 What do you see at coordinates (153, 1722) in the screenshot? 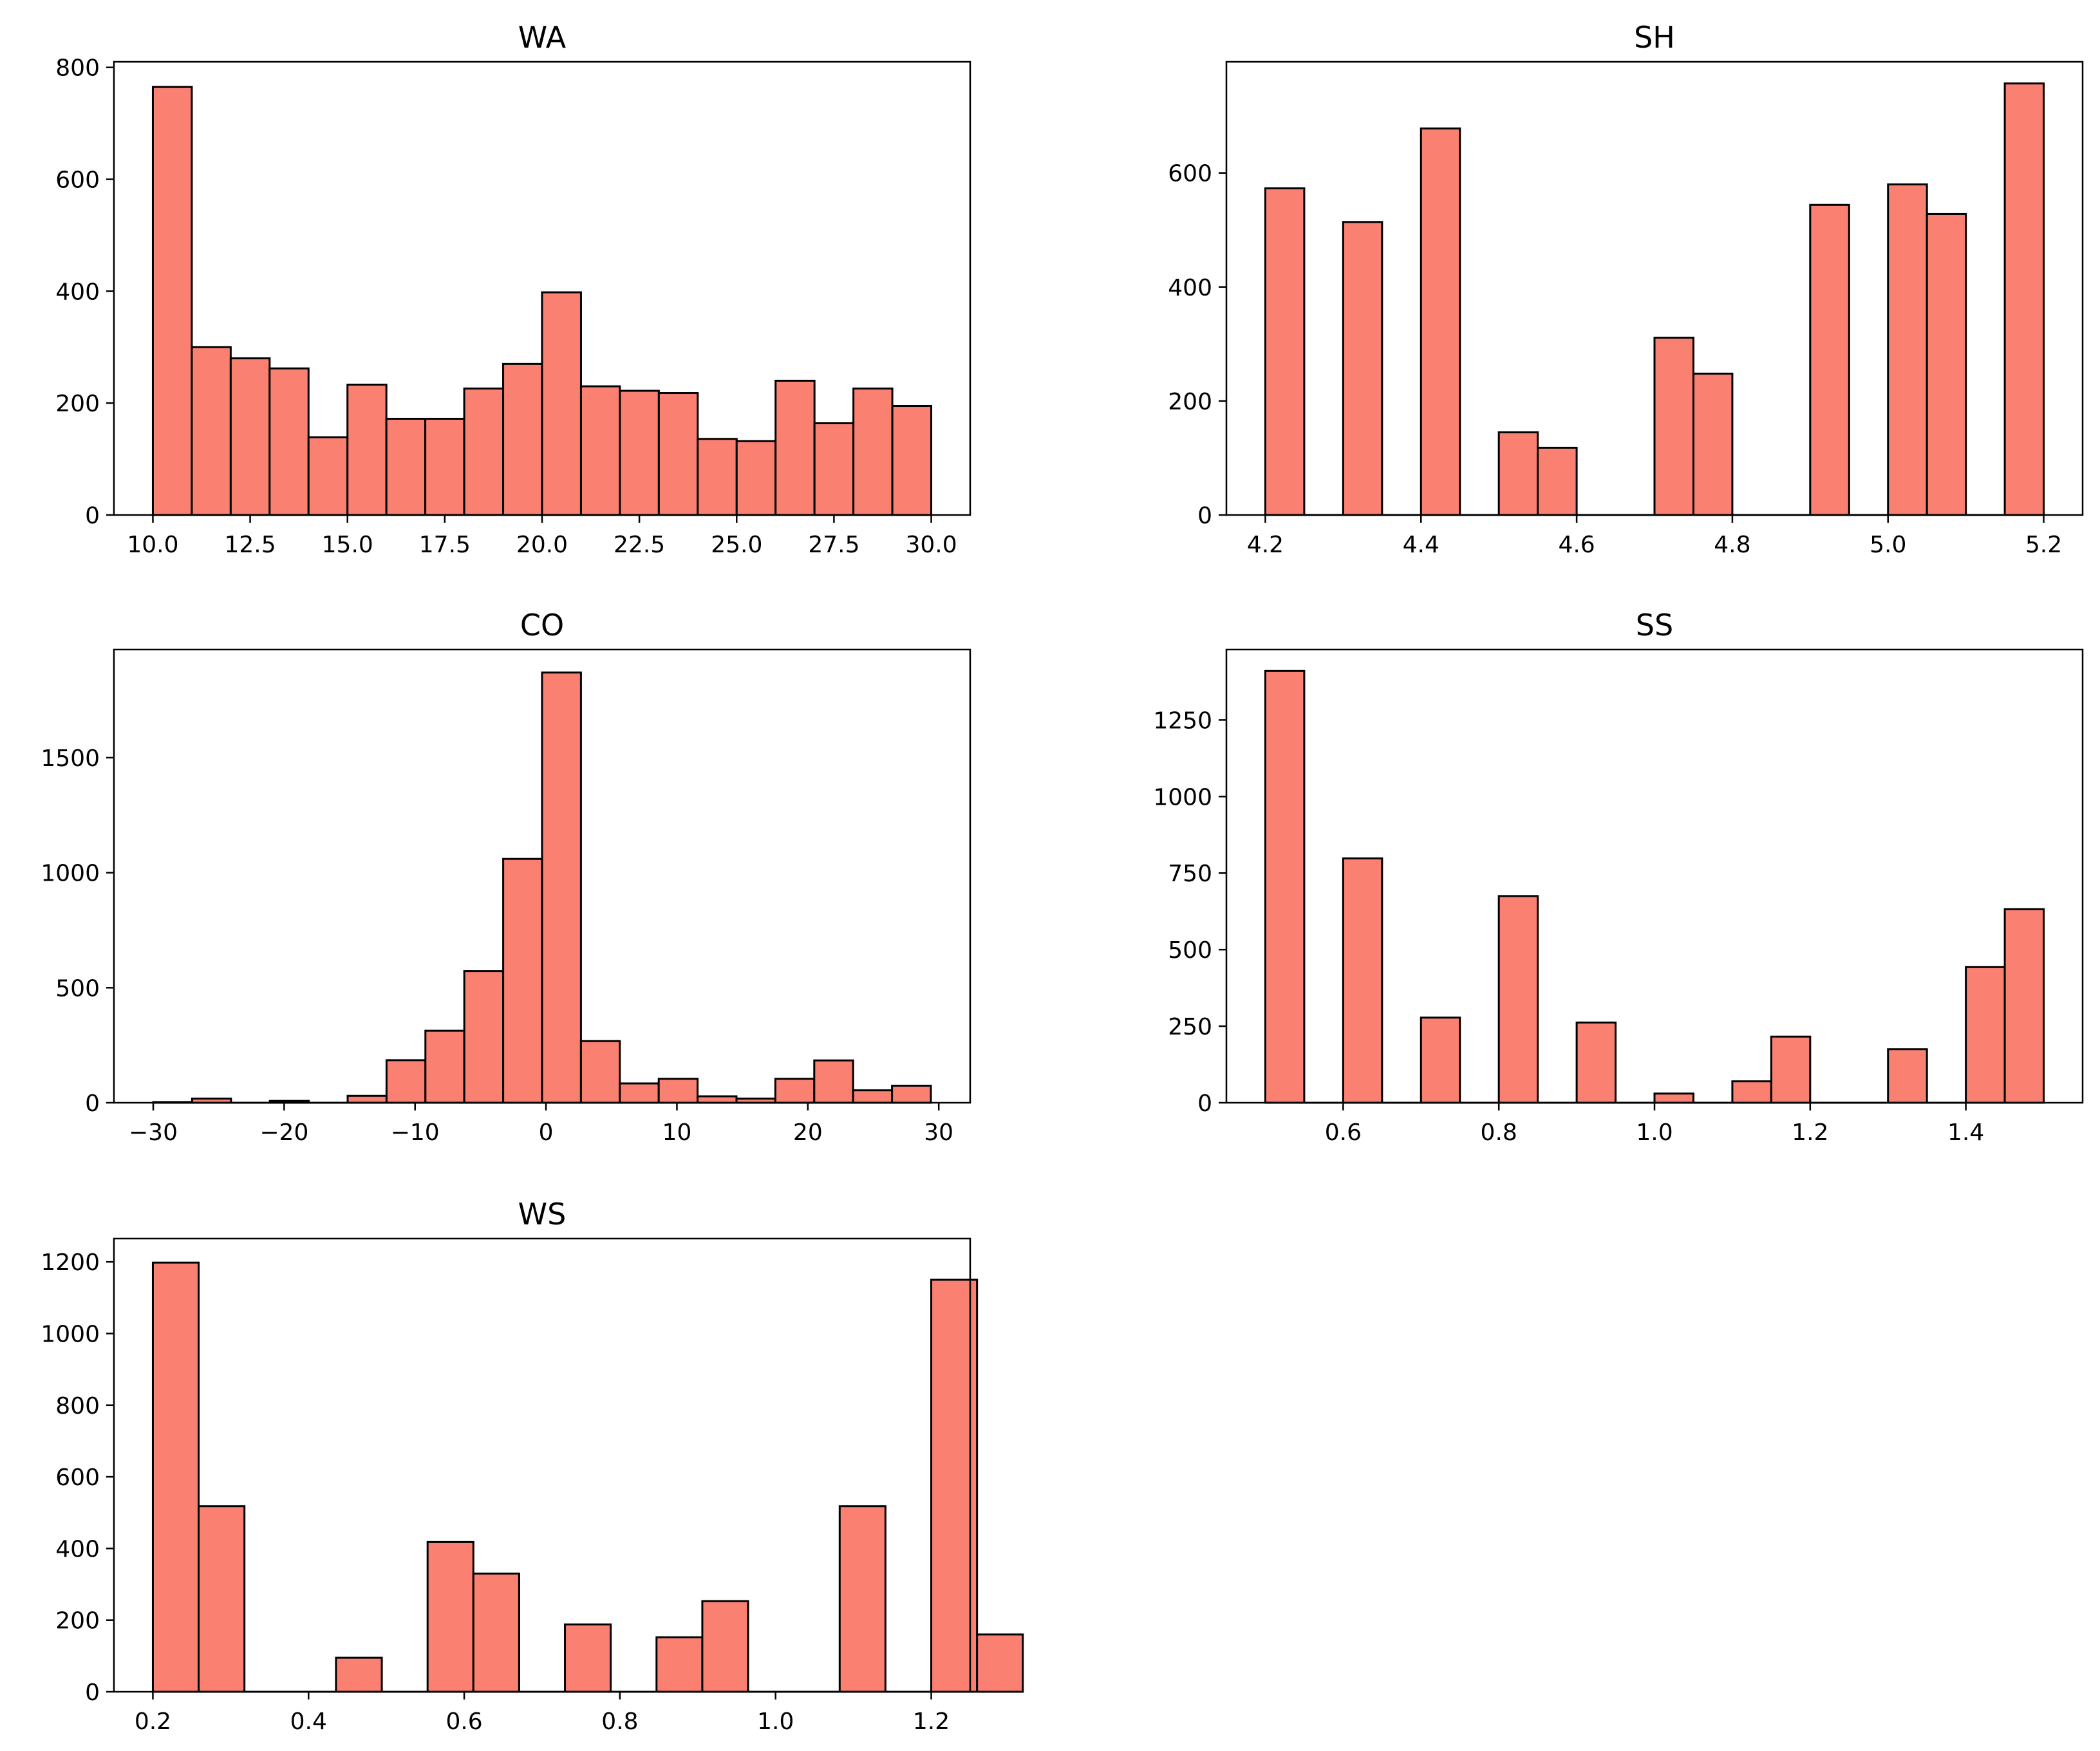
I see `x-tick-label: 0.2` at bounding box center [153, 1722].